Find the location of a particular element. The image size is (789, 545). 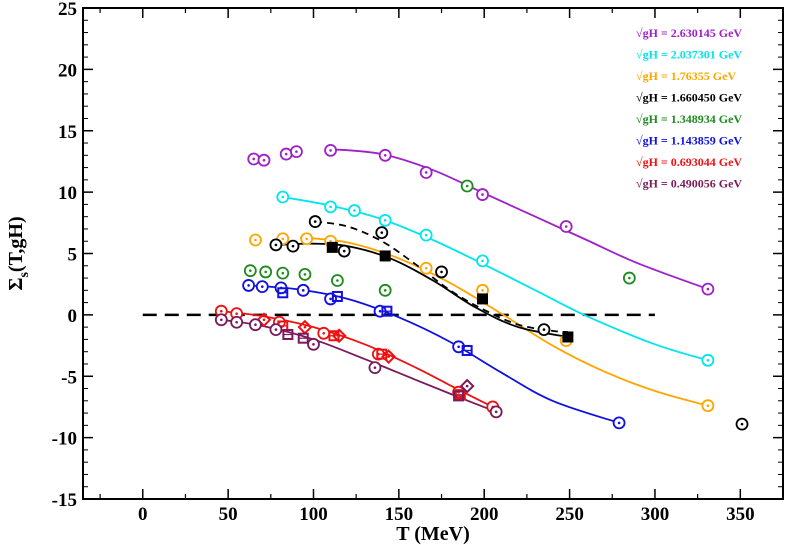

x-tick-label: 0 is located at coordinates (143, 514).